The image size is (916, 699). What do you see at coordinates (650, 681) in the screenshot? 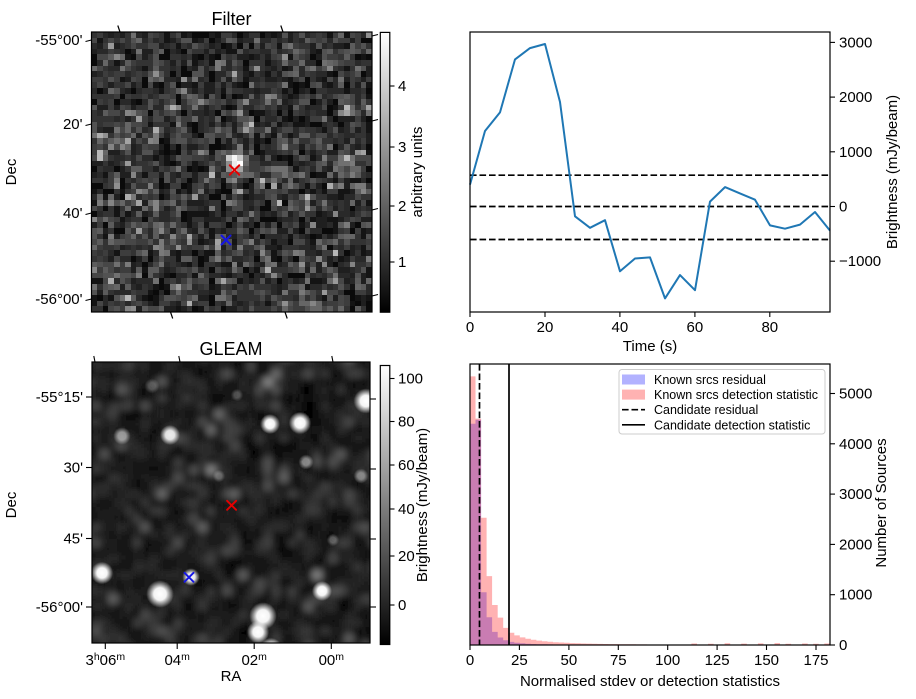
I see `svg-text:Normalised stdev or detection: Normalised stdev or detection statistics` at bounding box center [650, 681].